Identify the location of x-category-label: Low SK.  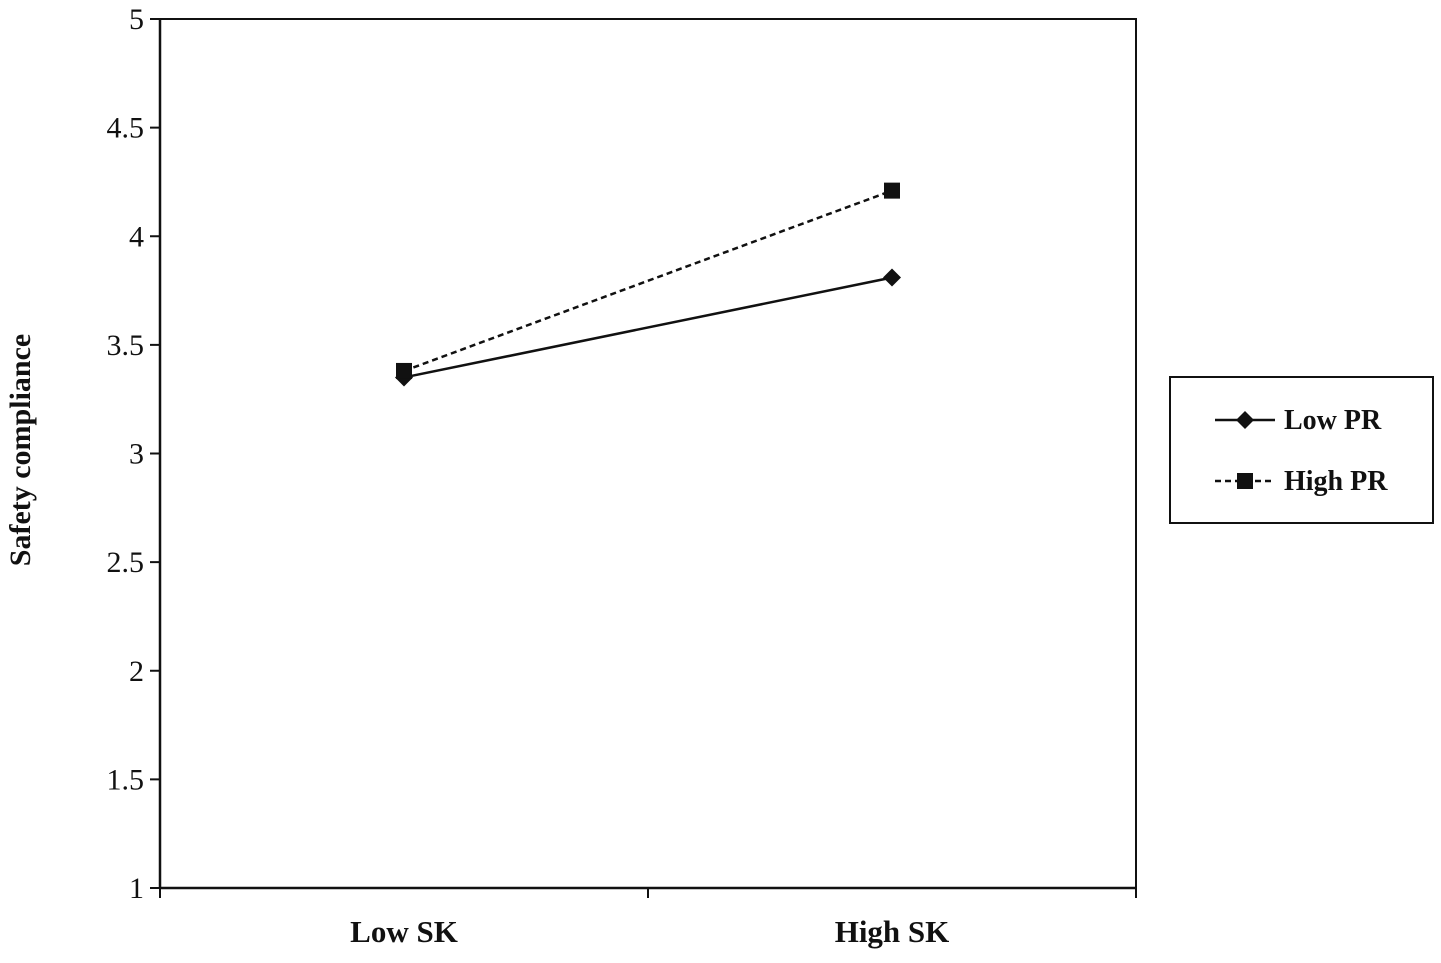
(404, 931).